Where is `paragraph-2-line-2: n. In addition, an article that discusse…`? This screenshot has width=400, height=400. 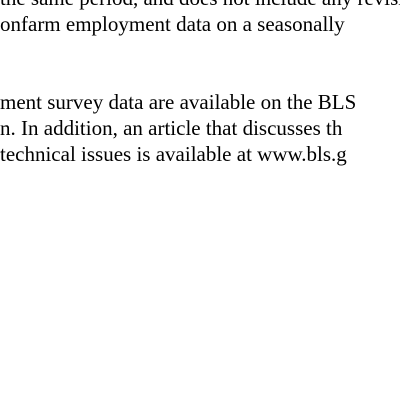
paragraph-2-line-2: n. In addition, an article that discusse… is located at coordinates (171, 128).